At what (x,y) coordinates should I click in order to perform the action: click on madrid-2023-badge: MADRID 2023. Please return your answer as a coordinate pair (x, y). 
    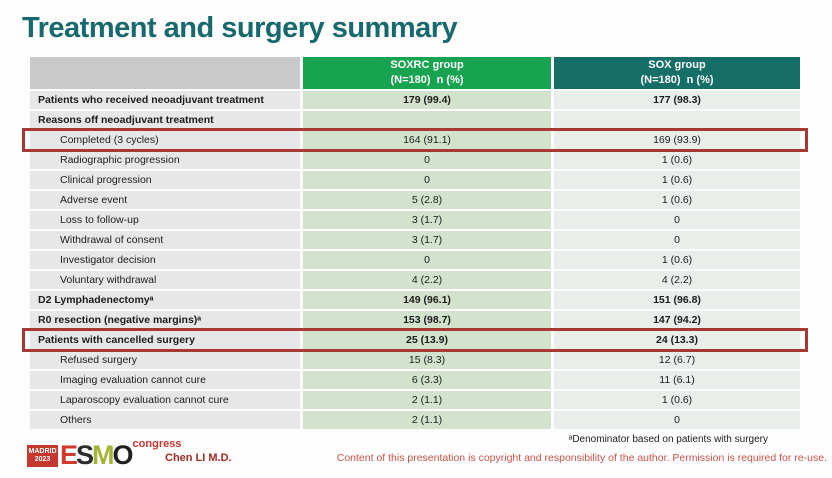
    Looking at the image, I should click on (42, 456).